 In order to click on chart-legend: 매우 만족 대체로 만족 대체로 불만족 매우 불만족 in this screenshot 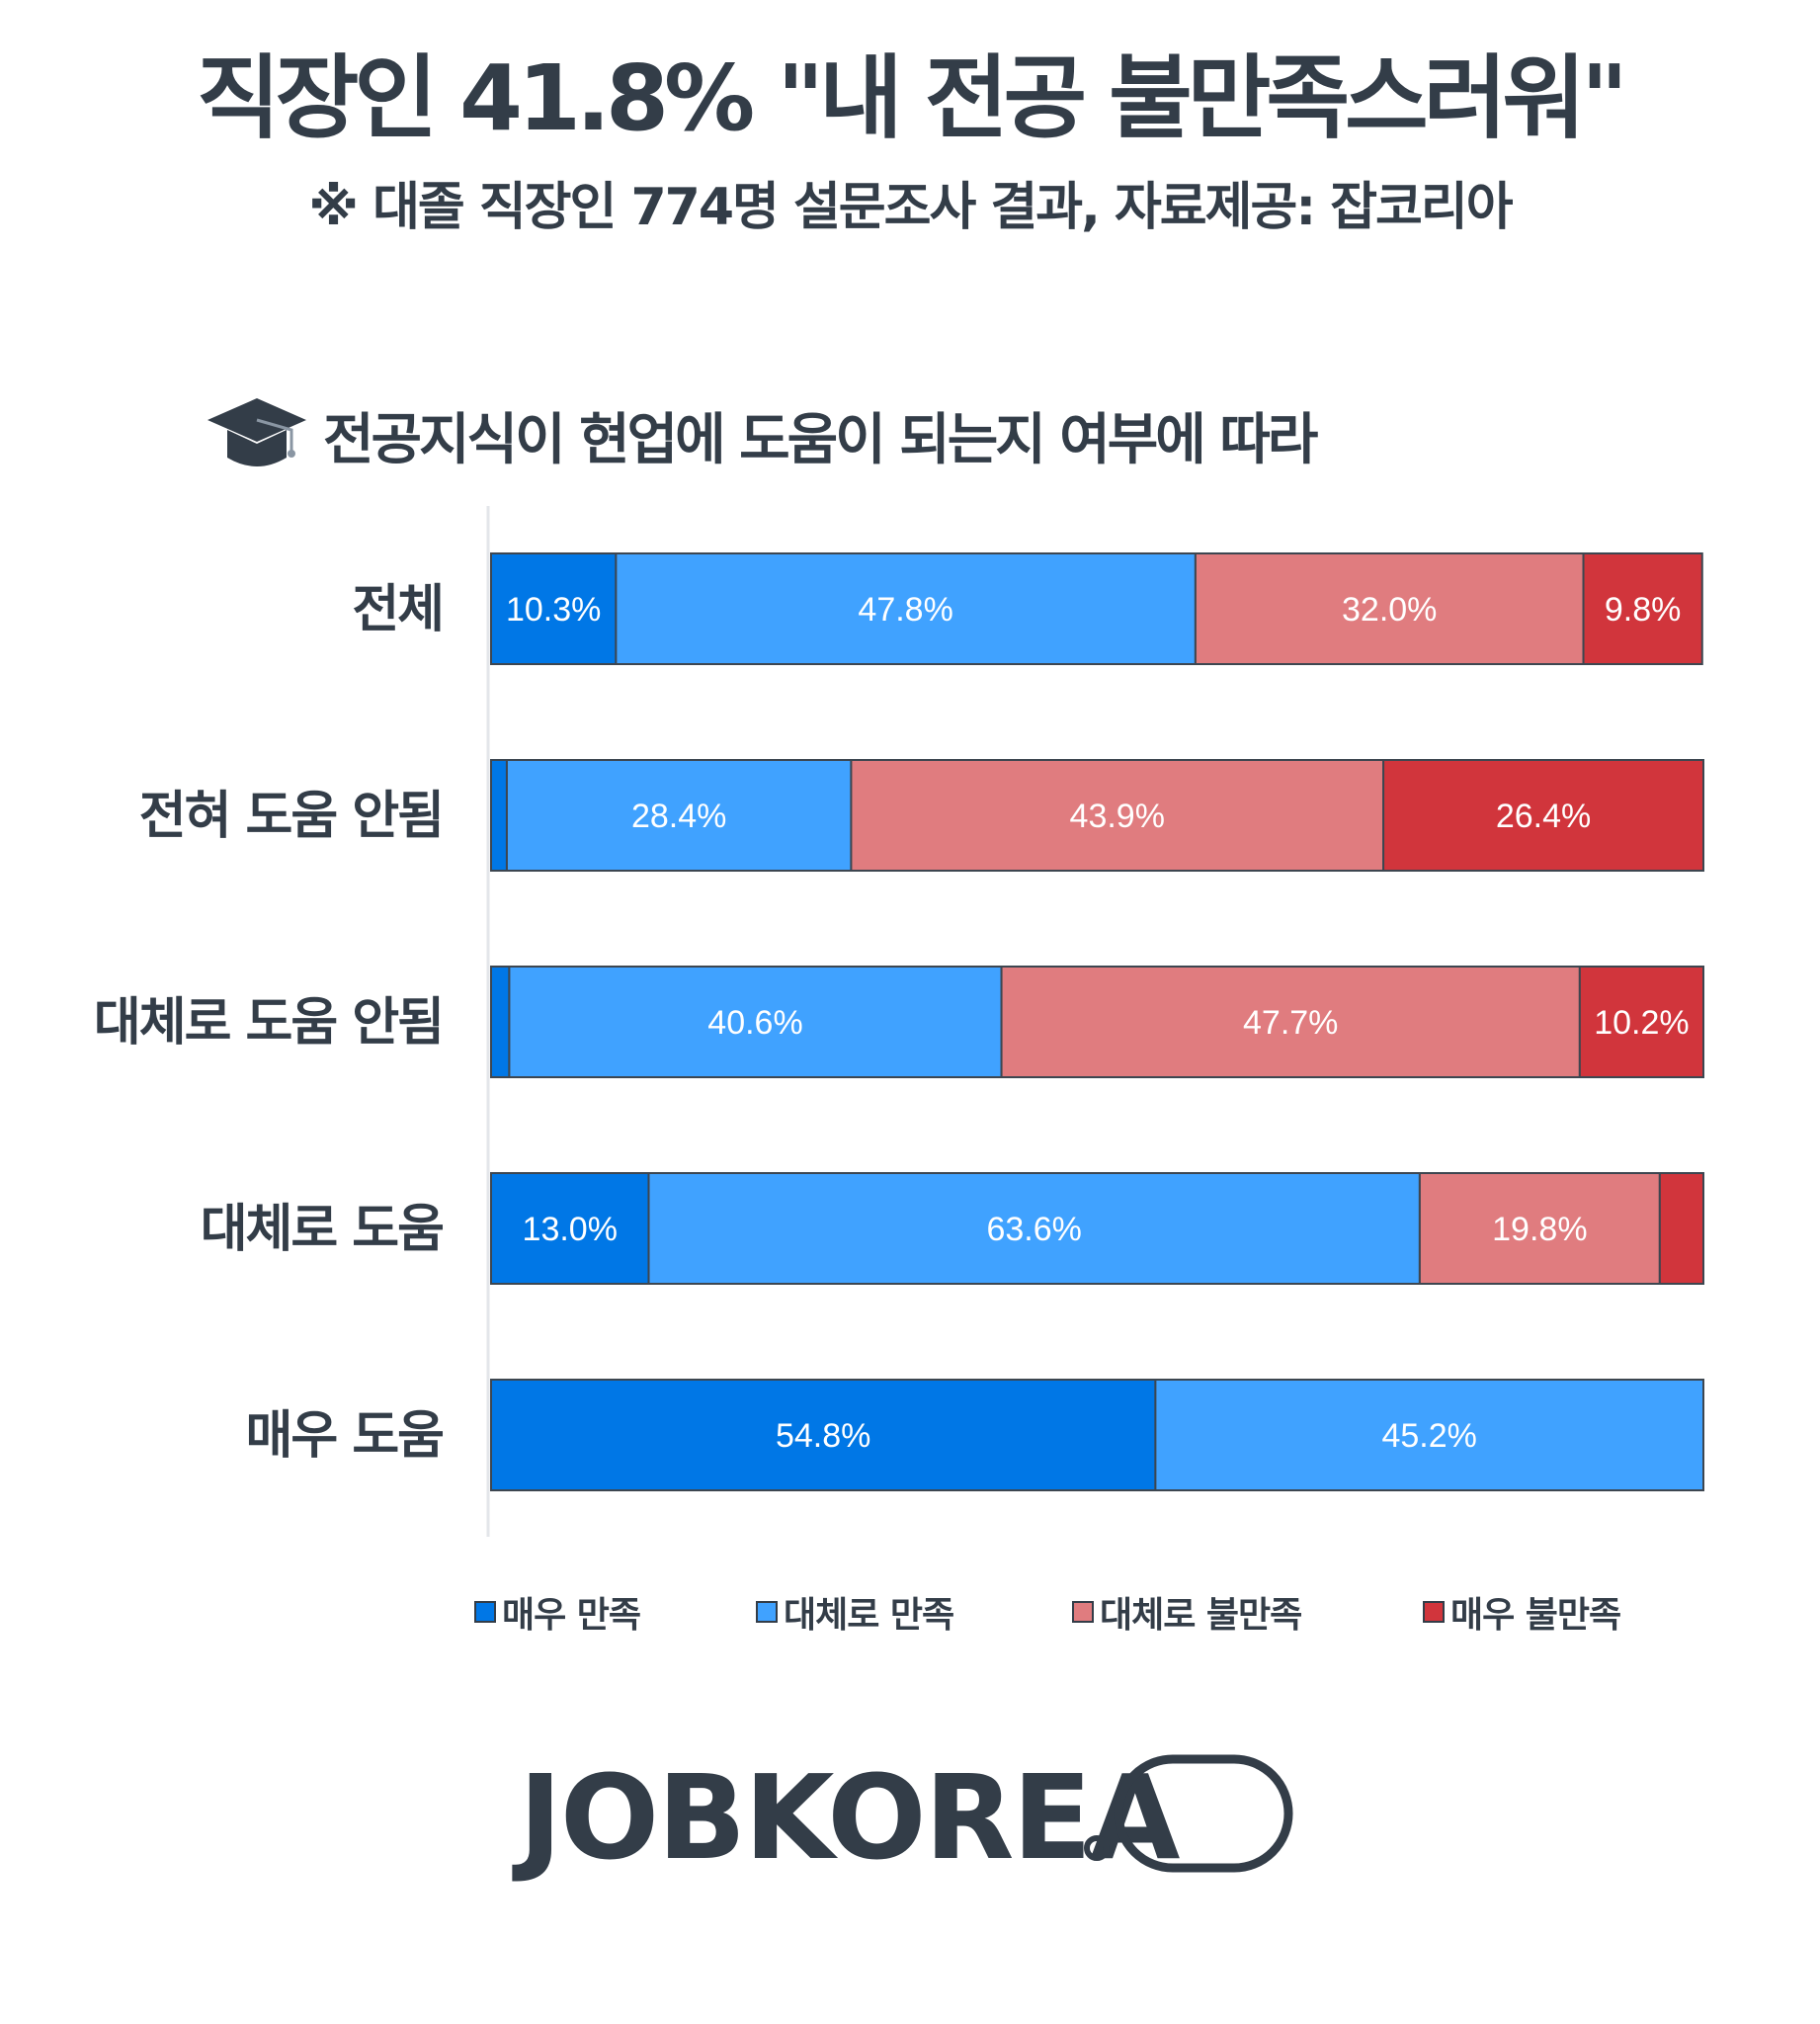, I will do `click(910, 1615)`.